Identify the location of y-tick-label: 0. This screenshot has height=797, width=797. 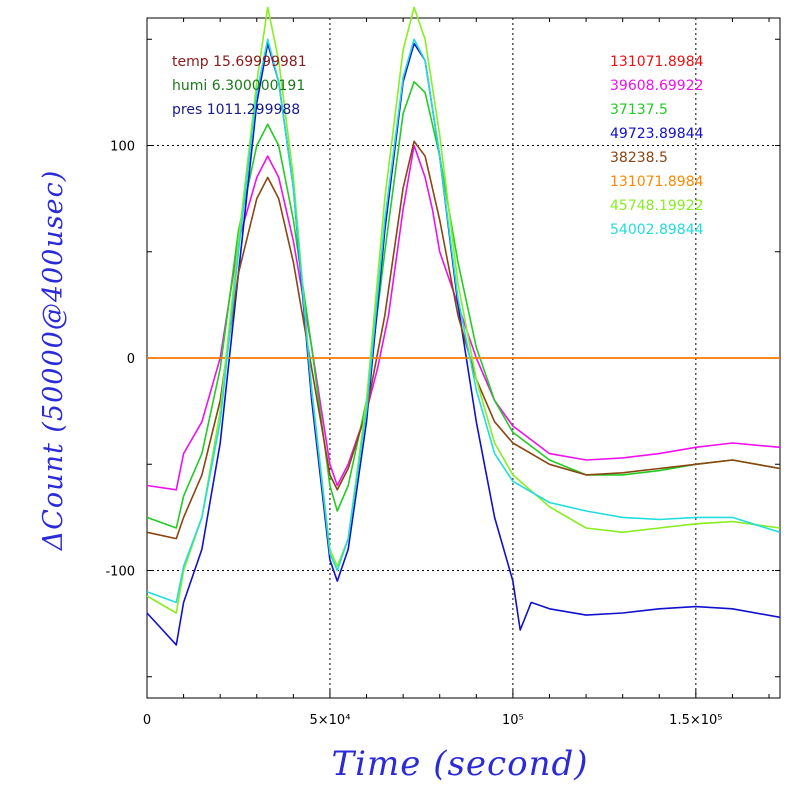
(131, 359).